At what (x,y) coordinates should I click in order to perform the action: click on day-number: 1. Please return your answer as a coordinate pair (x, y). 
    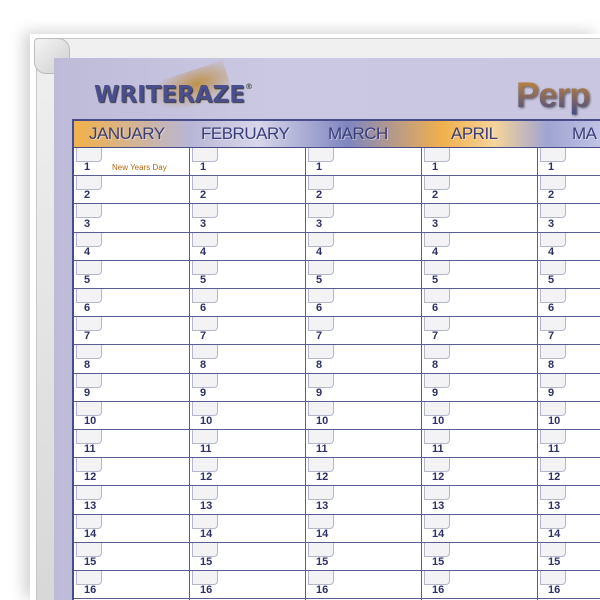
    Looking at the image, I should click on (87, 167).